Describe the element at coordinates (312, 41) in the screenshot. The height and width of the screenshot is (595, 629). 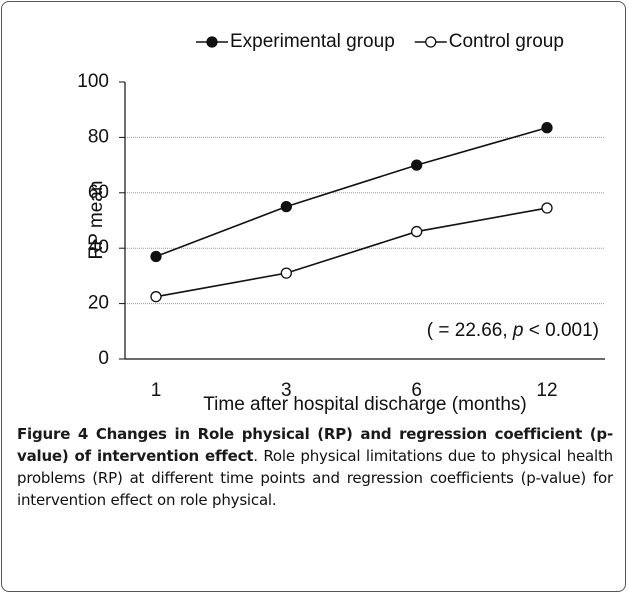
I see `legend-label: Experimental group` at that location.